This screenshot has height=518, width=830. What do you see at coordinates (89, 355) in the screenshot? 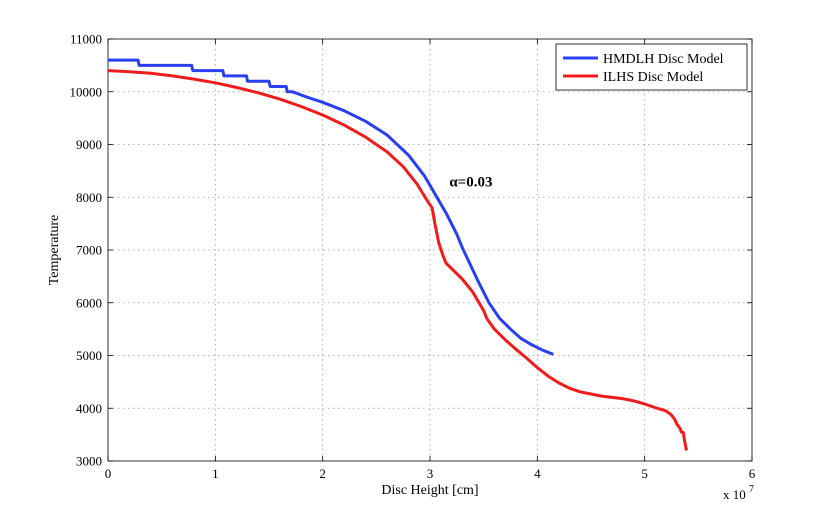
I see `y-tick-label: 5000` at bounding box center [89, 355].